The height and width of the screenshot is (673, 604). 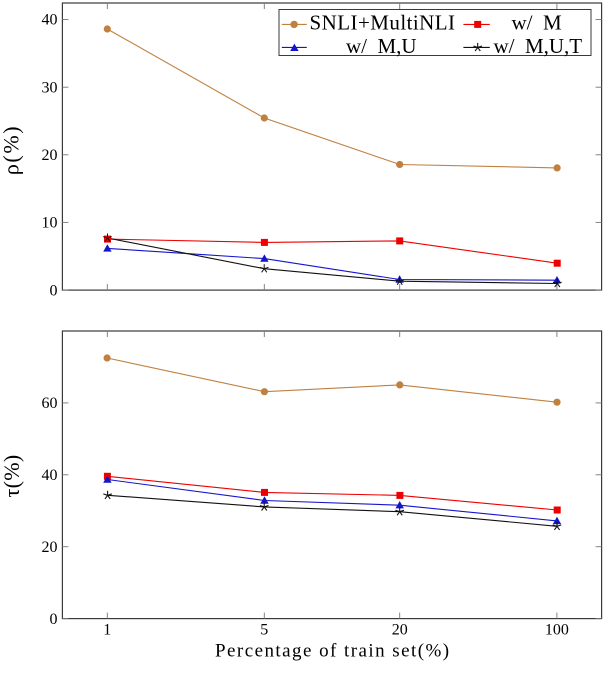 I want to click on svg-text: 60, so click(x=50, y=403).